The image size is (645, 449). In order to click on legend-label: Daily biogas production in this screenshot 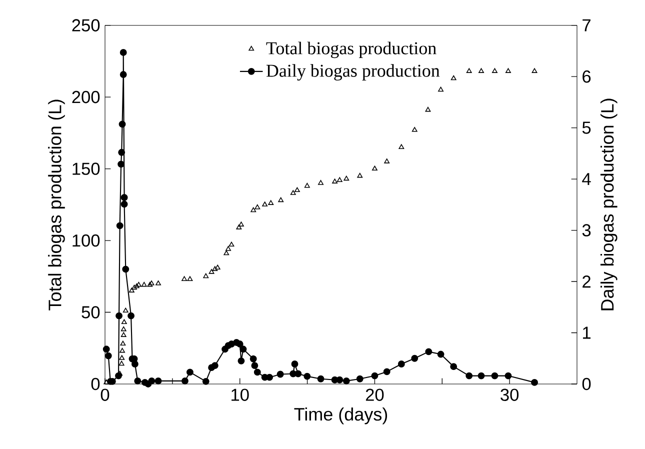, I will do `click(353, 72)`.